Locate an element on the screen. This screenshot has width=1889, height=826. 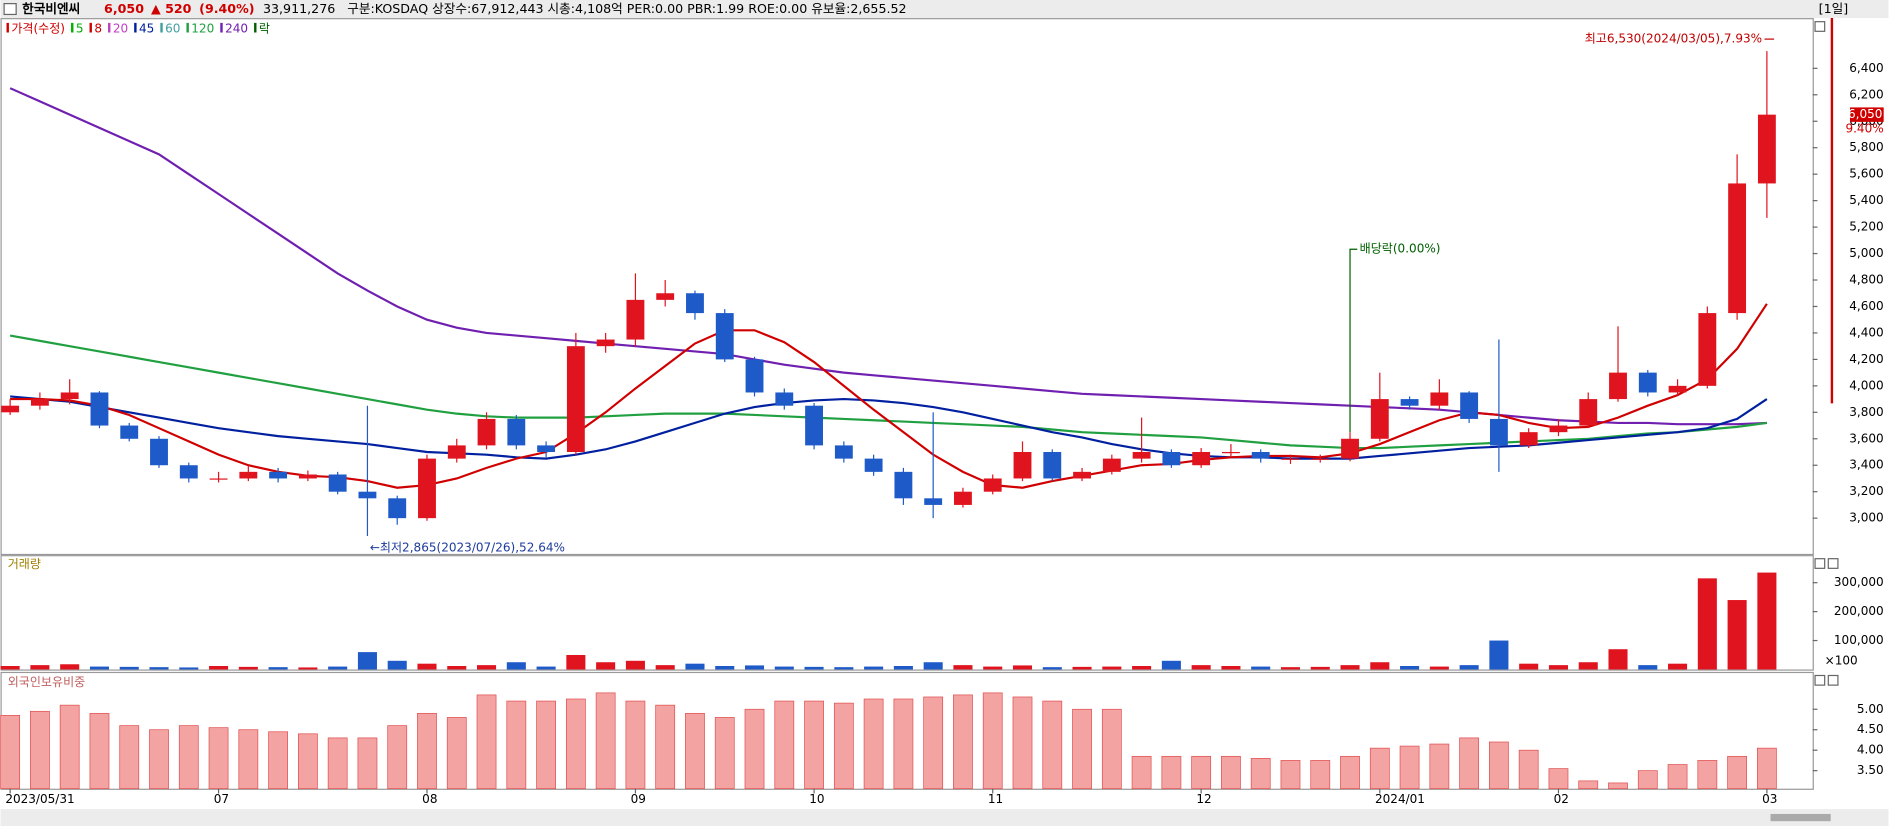
scrollbar is located at coordinates (944, 817).